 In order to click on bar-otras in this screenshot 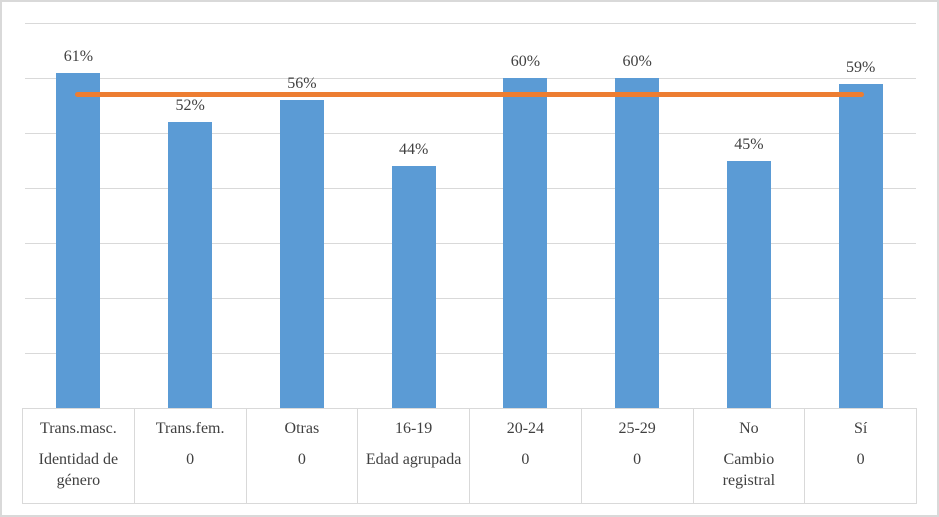, I will do `click(301, 254)`.